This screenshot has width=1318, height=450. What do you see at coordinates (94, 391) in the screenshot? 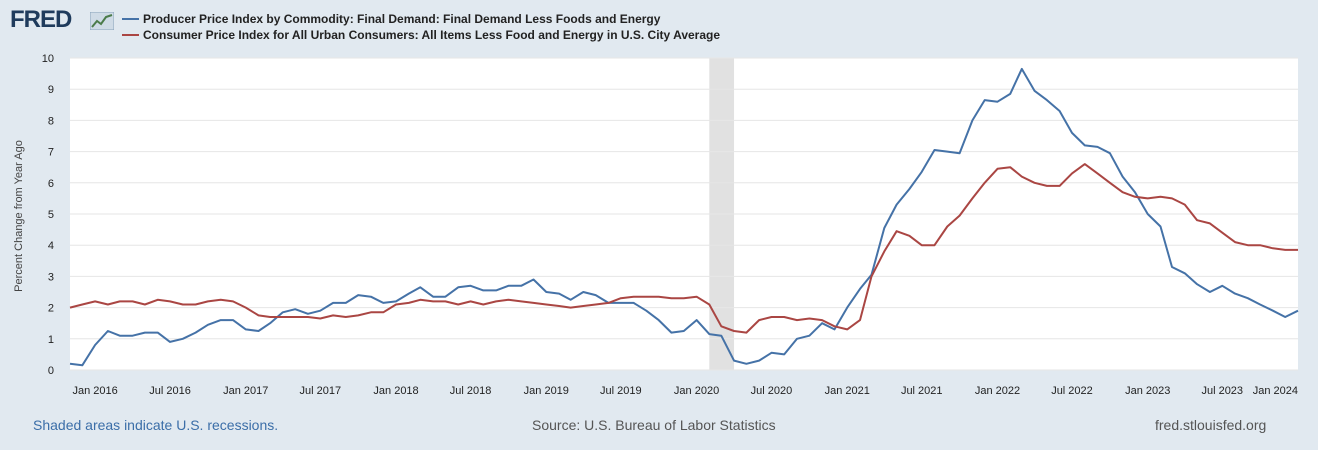
I see `x-tick-label-jan-2016: Jan 2016` at bounding box center [94, 391].